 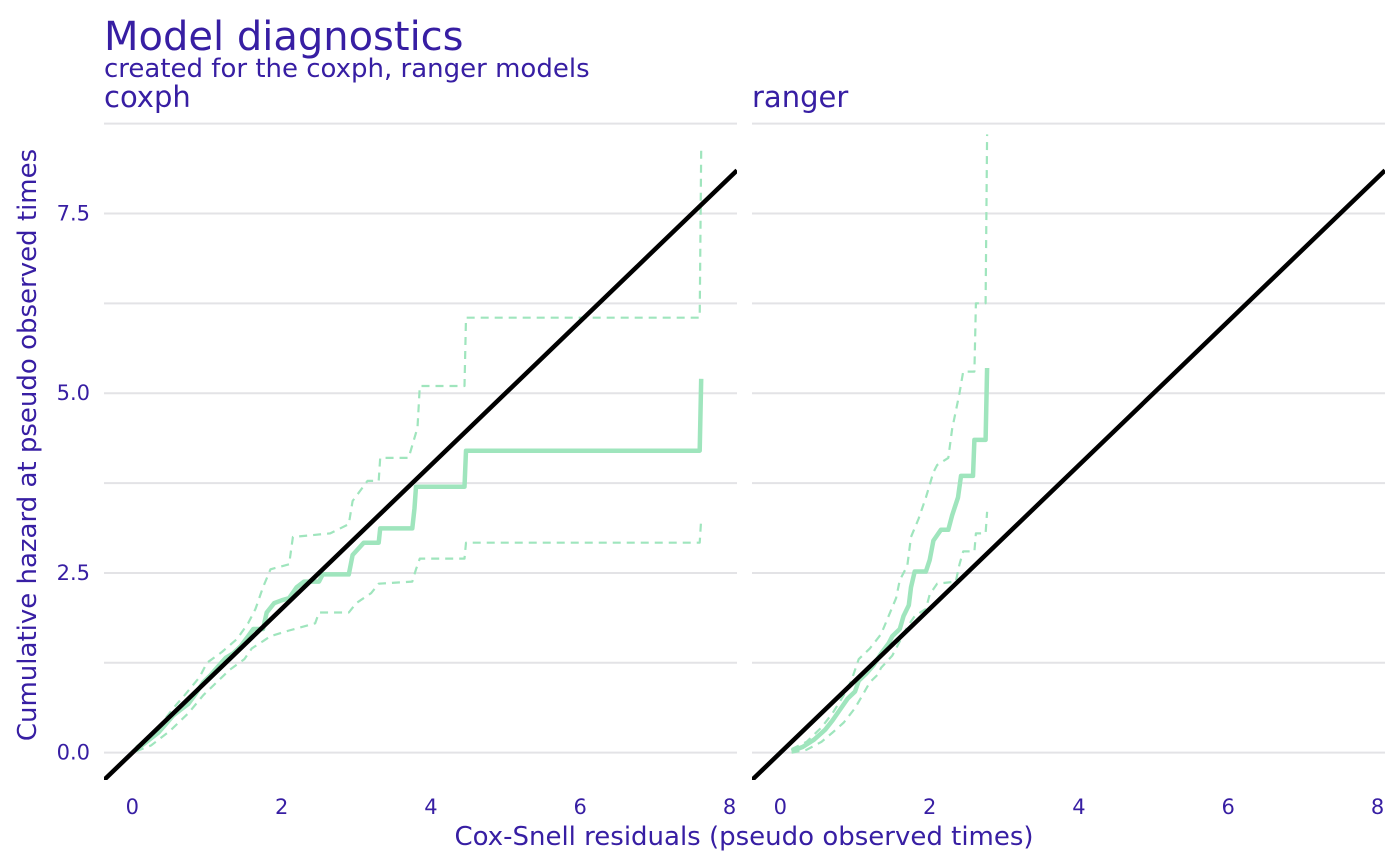 What do you see at coordinates (147, 97) in the screenshot?
I see `panel-title-coxph: coxph` at bounding box center [147, 97].